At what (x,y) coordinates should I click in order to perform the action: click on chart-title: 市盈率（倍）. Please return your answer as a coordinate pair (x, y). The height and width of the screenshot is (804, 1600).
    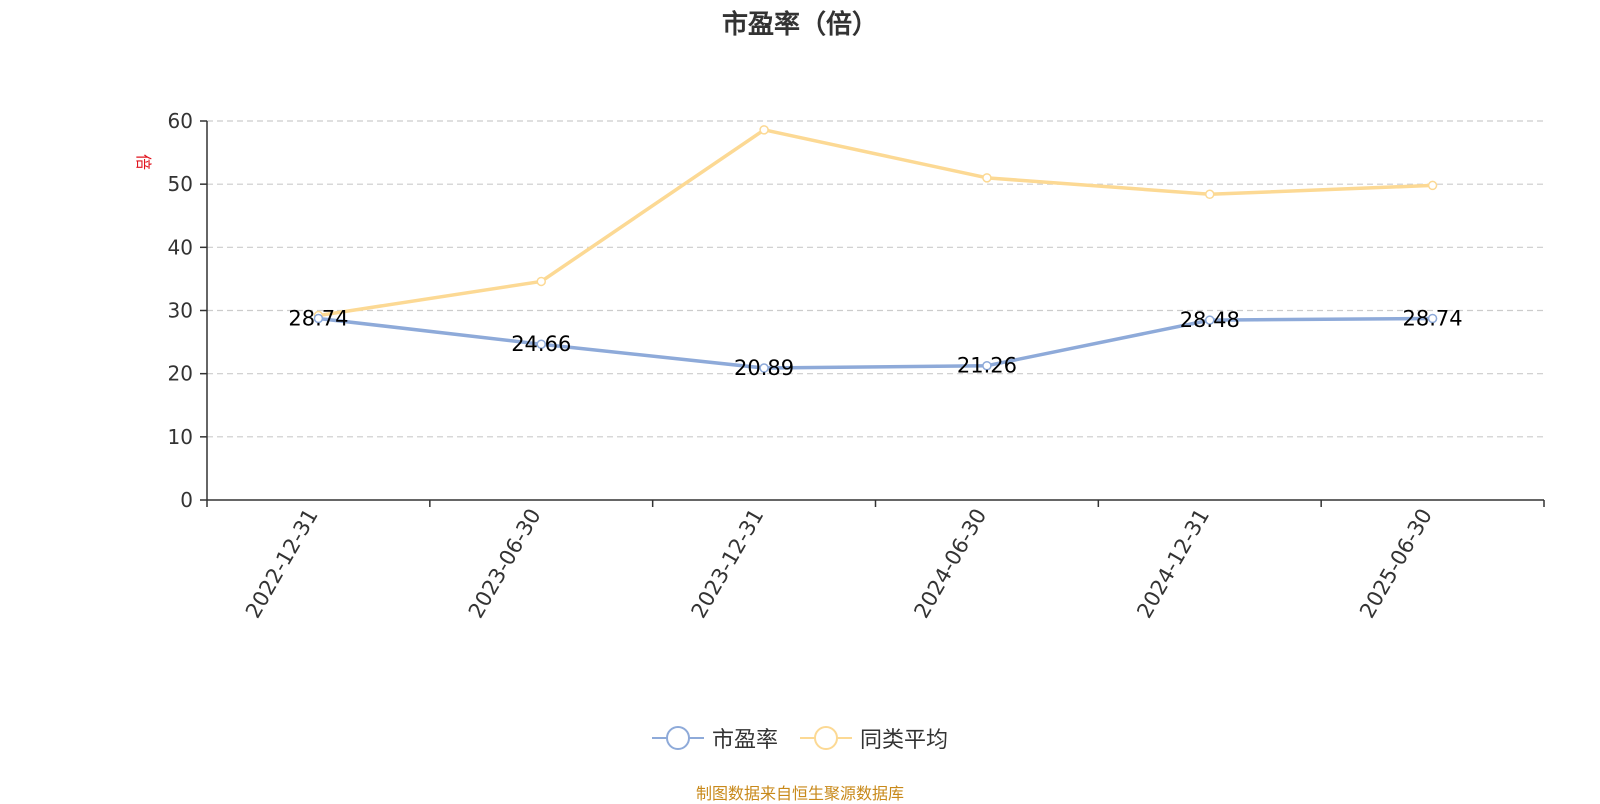
    Looking at the image, I should click on (799, 25).